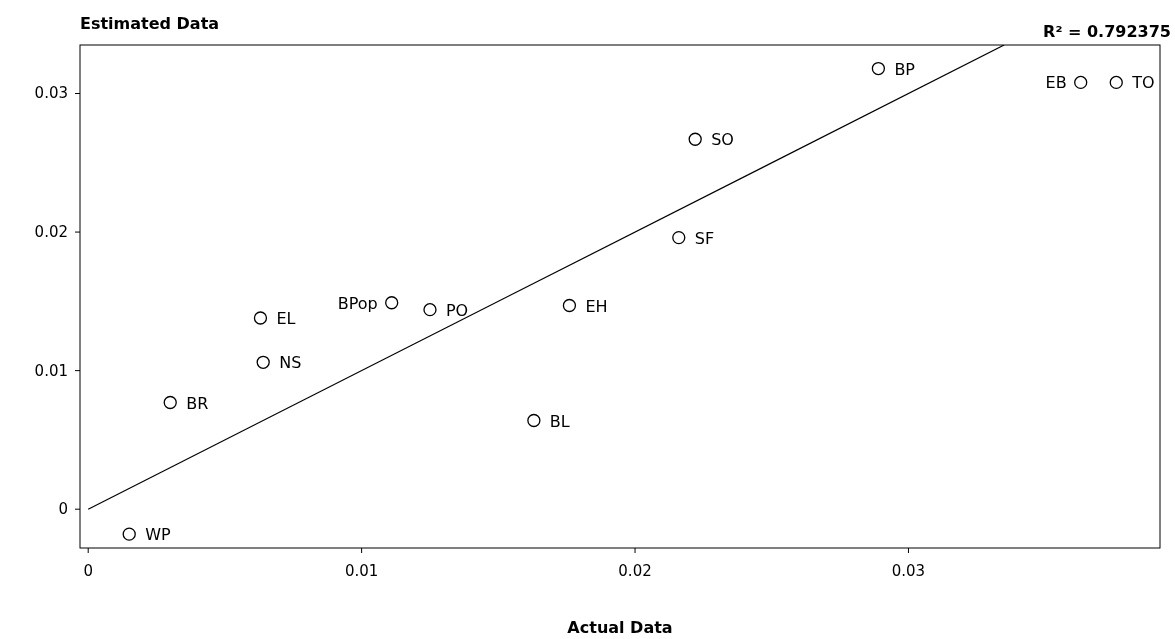 This screenshot has height=639, width=1175. Describe the element at coordinates (620, 627) in the screenshot. I see `x-axis-title: Actual Data` at that location.